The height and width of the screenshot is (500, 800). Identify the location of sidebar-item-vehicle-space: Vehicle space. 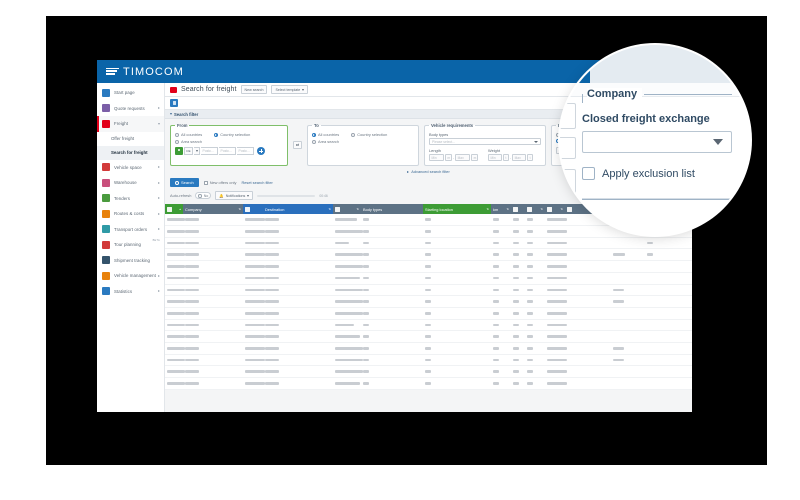
(130, 168).